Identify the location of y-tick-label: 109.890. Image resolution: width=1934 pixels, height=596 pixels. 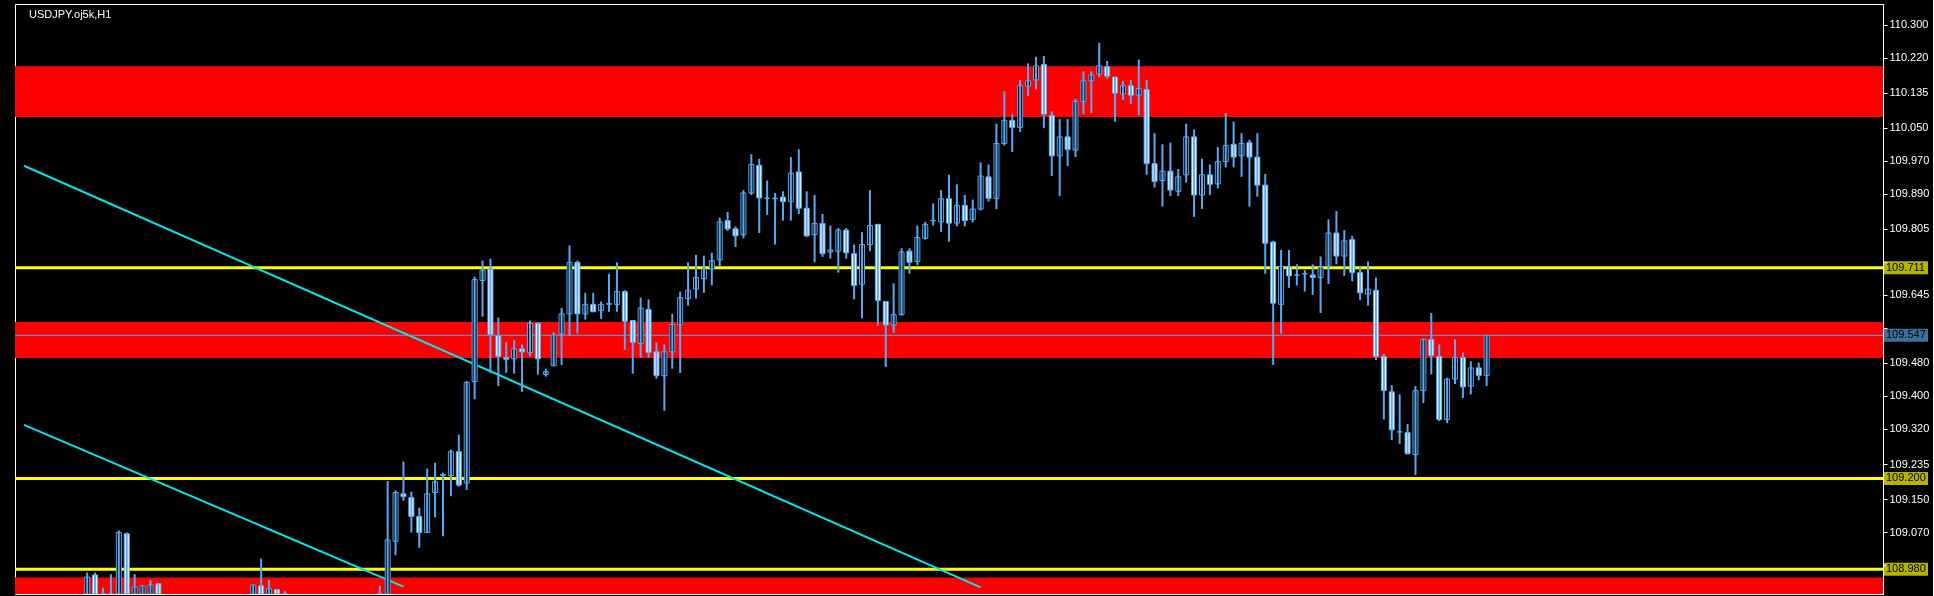
(1909, 193).